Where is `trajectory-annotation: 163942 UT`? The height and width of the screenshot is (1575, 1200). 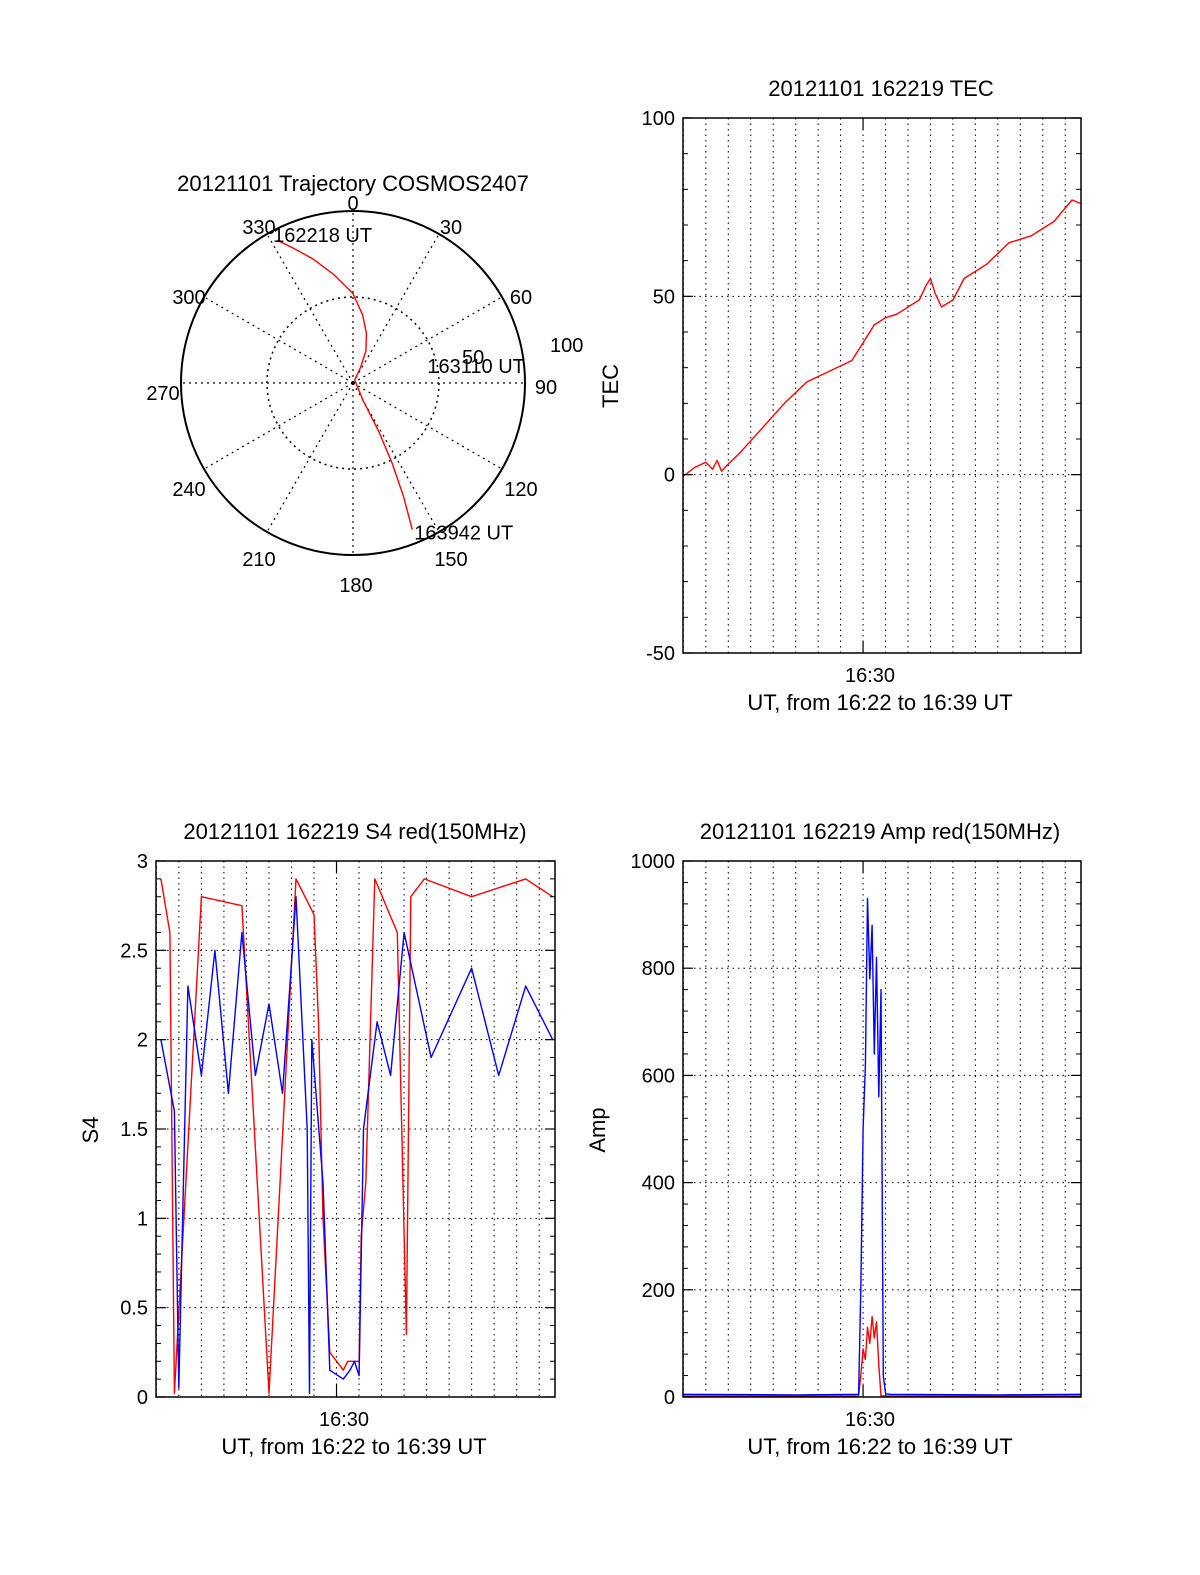 trajectory-annotation: 163942 UT is located at coordinates (463, 534).